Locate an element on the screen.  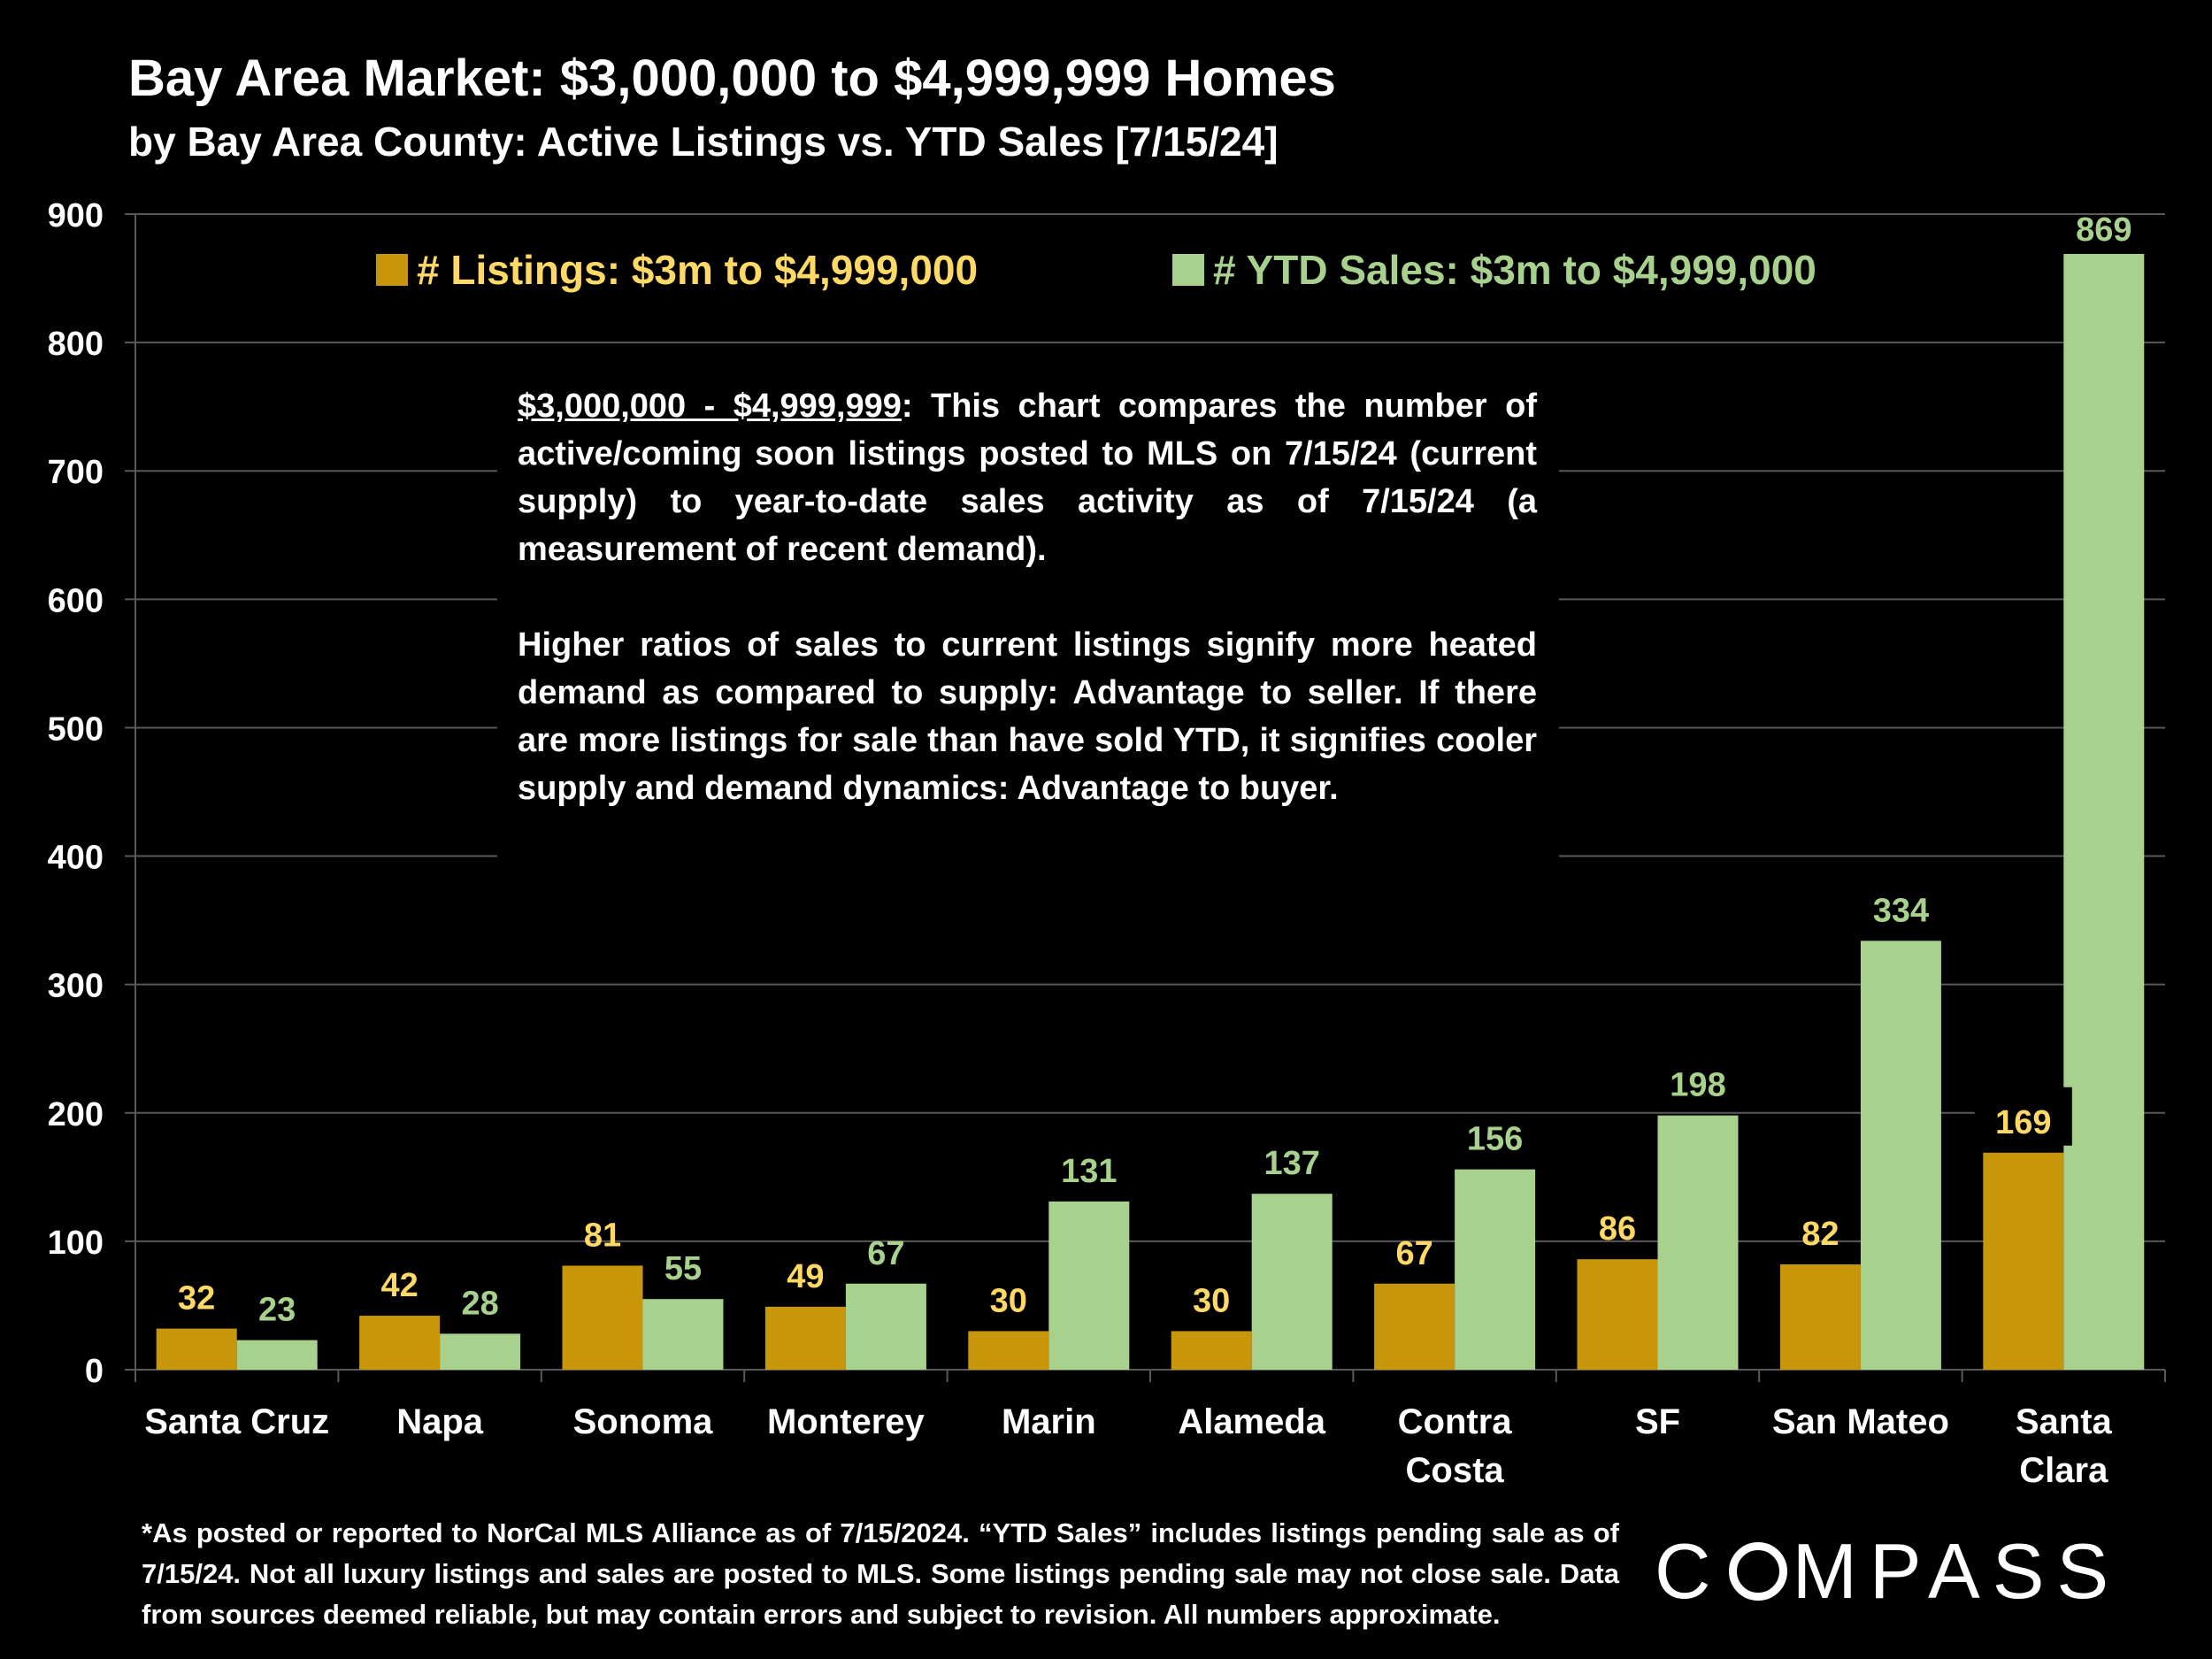
logo-o-ring is located at coordinates (1758, 1571).